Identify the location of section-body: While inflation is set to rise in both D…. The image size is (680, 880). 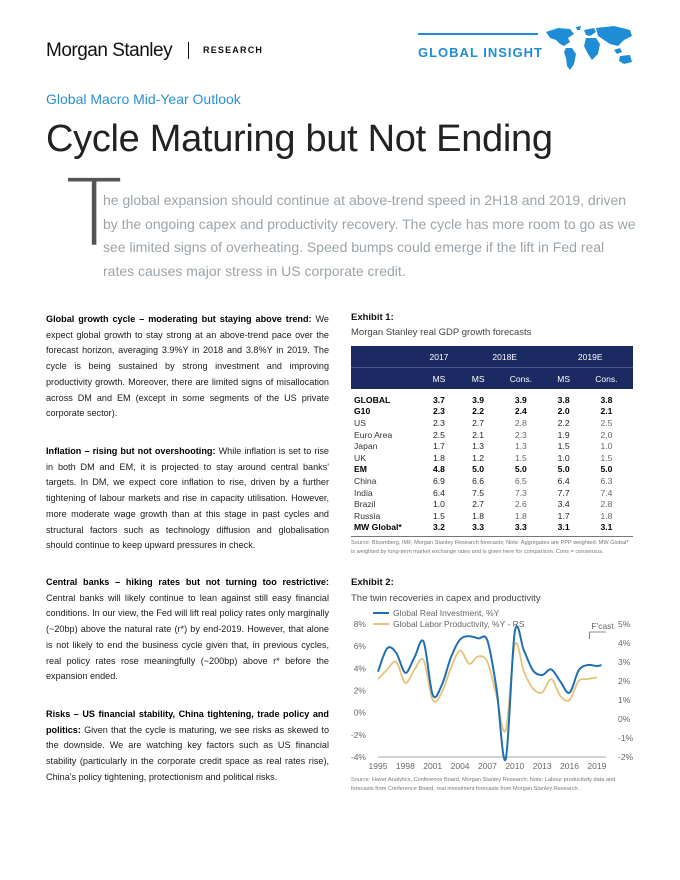
(187, 498).